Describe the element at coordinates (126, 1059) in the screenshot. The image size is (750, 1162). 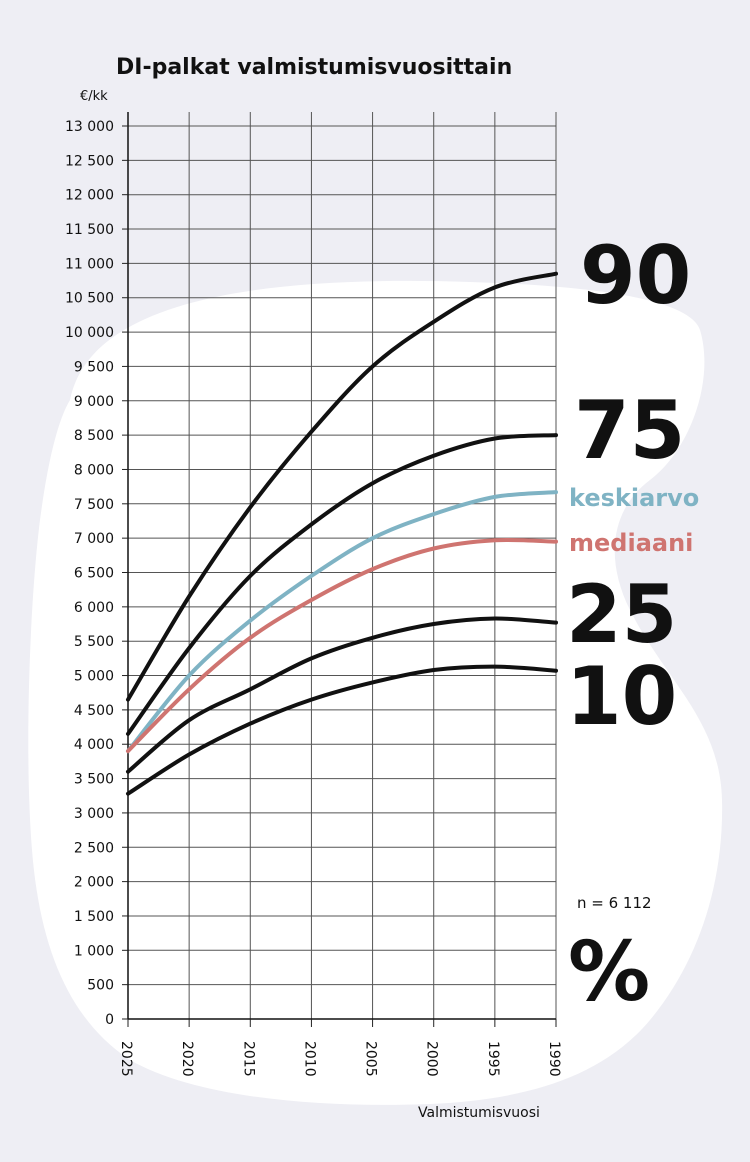
I see `x-tick-label: 2025` at that location.